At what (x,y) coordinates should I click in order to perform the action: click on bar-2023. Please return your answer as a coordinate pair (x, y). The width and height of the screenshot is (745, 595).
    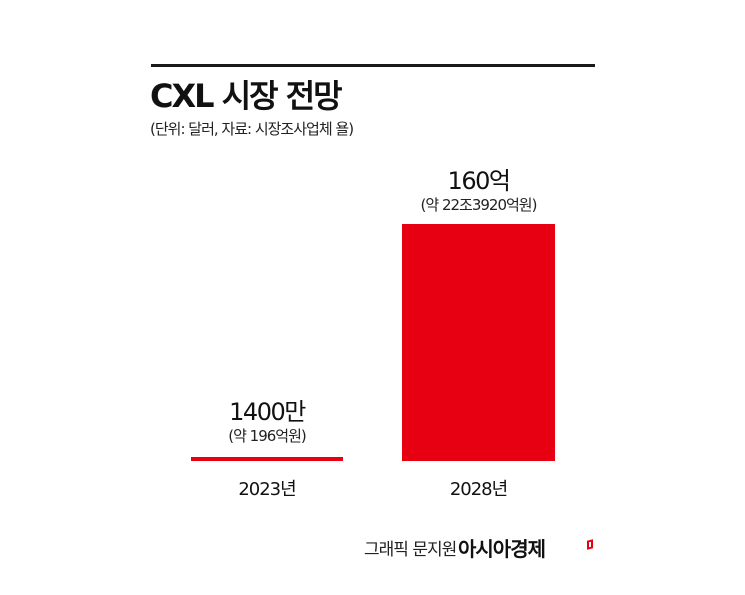
    Looking at the image, I should click on (267, 459).